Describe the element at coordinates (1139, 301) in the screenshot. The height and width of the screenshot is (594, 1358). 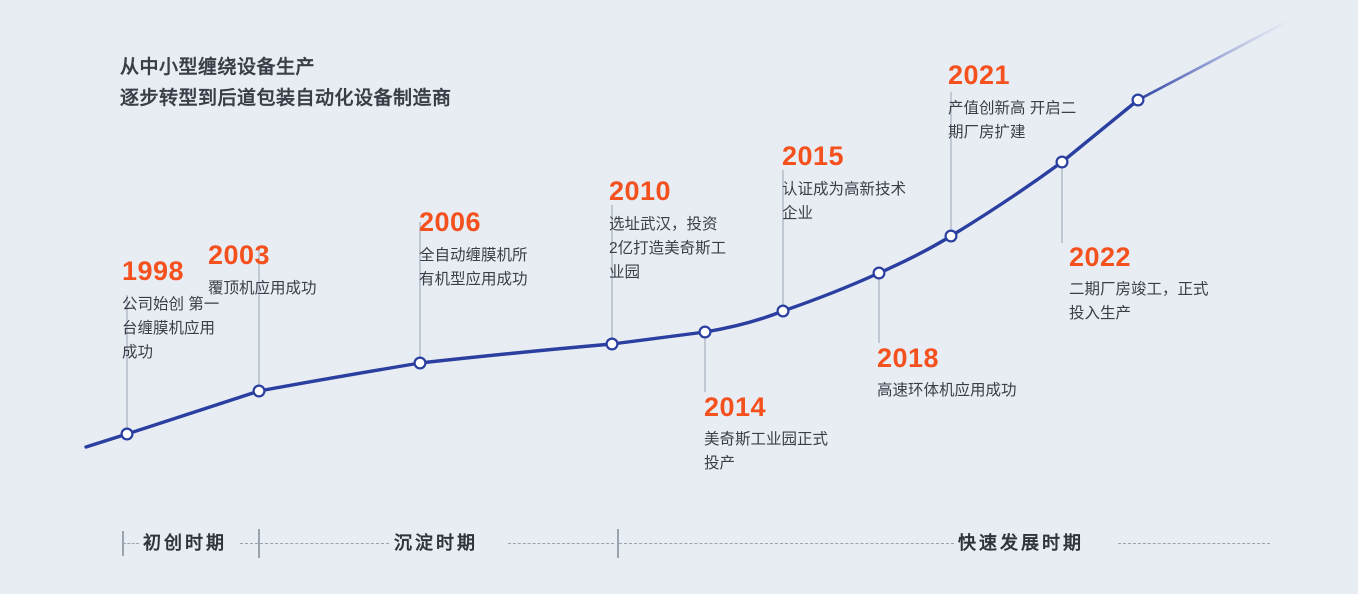
I see `milestone-desc: 二期厂房竣工，正式 投入生产` at that location.